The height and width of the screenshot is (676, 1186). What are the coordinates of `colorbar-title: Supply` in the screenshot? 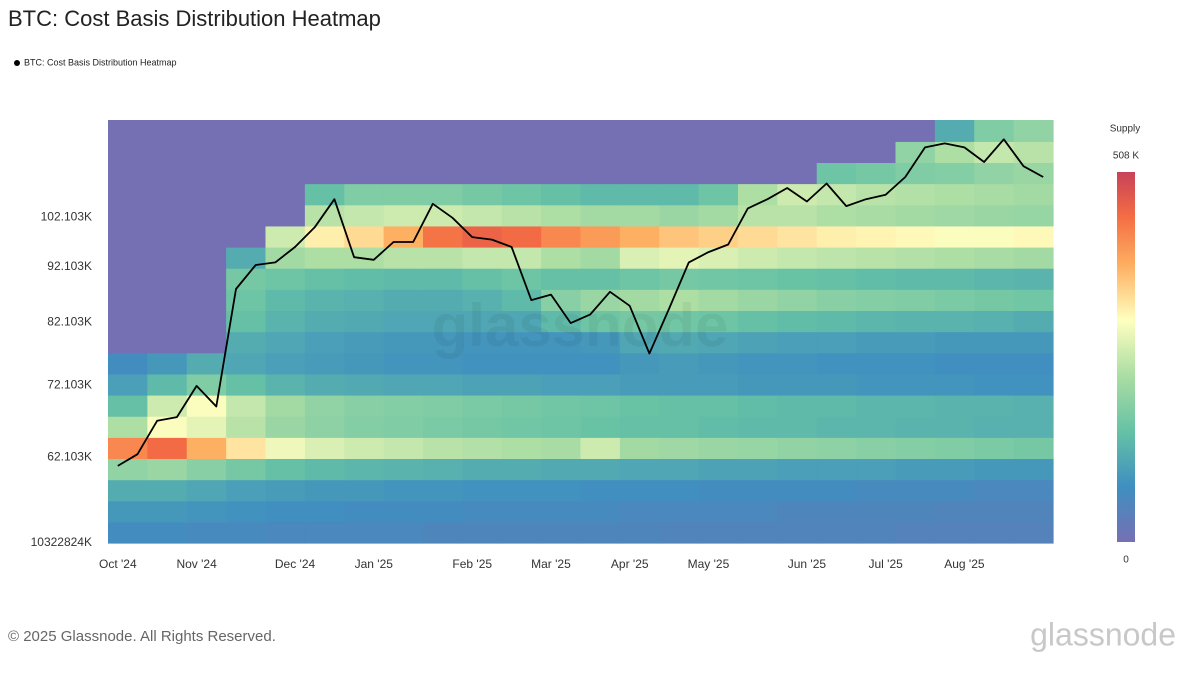 It's located at (1125, 129).